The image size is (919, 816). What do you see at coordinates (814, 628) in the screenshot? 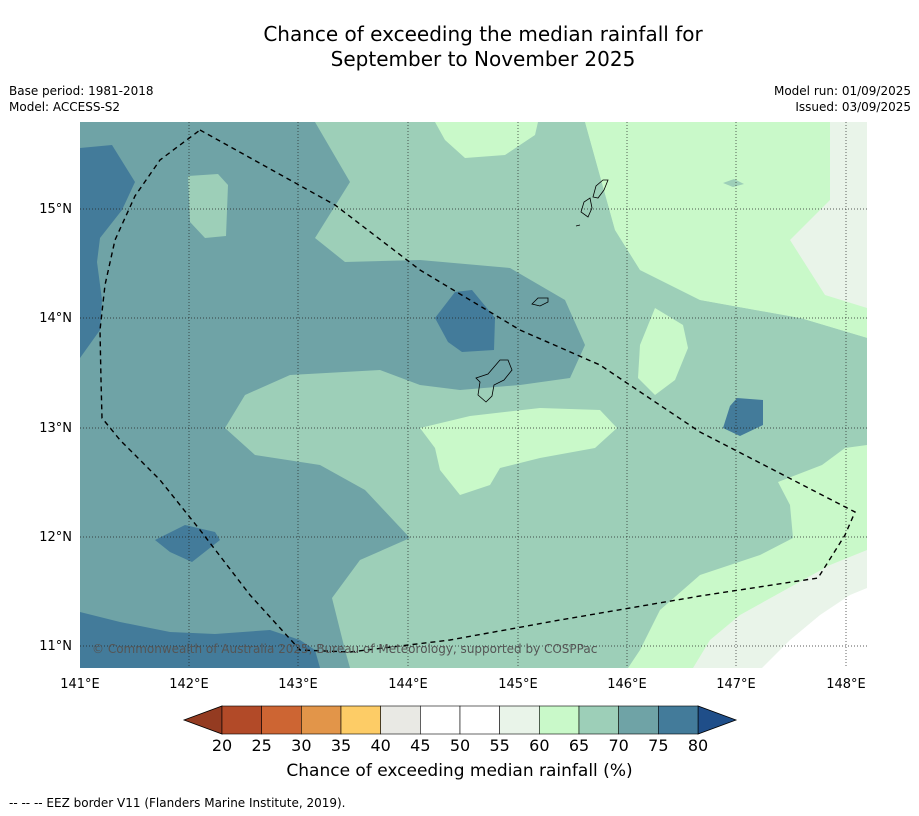
I see `region-below-55-se` at bounding box center [814, 628].